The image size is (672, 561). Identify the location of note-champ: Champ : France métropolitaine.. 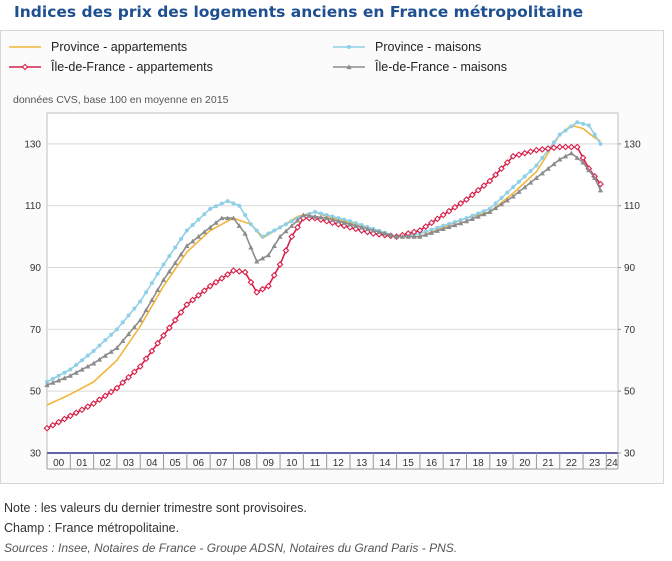
(92, 528).